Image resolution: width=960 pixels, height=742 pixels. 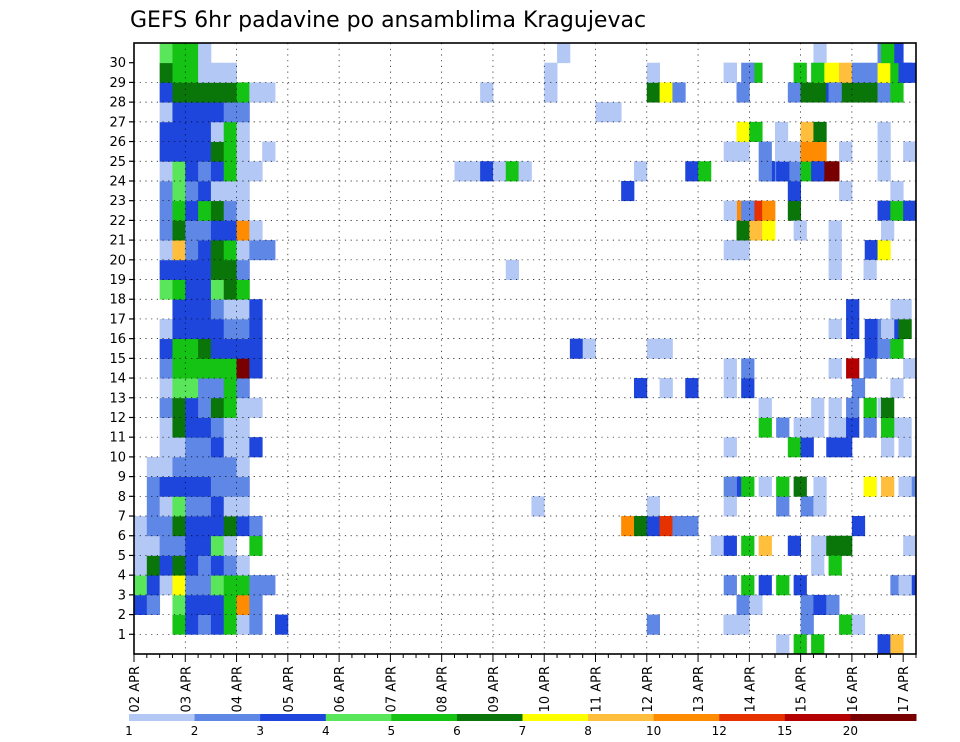 I want to click on x-tick-label: 04 APR, so click(x=238, y=689).